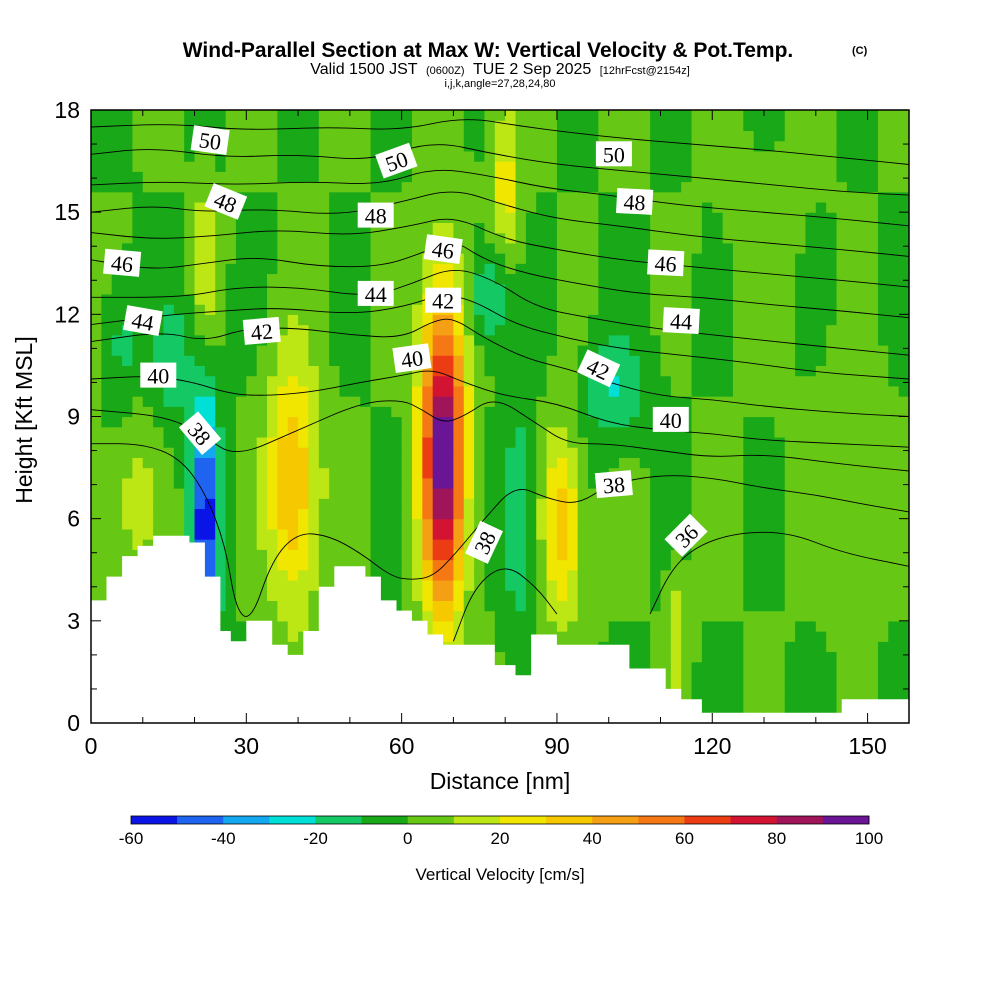 The image size is (1000, 1000). I want to click on colorbar-title: Vertical Velocity [cm/s], so click(499, 874).